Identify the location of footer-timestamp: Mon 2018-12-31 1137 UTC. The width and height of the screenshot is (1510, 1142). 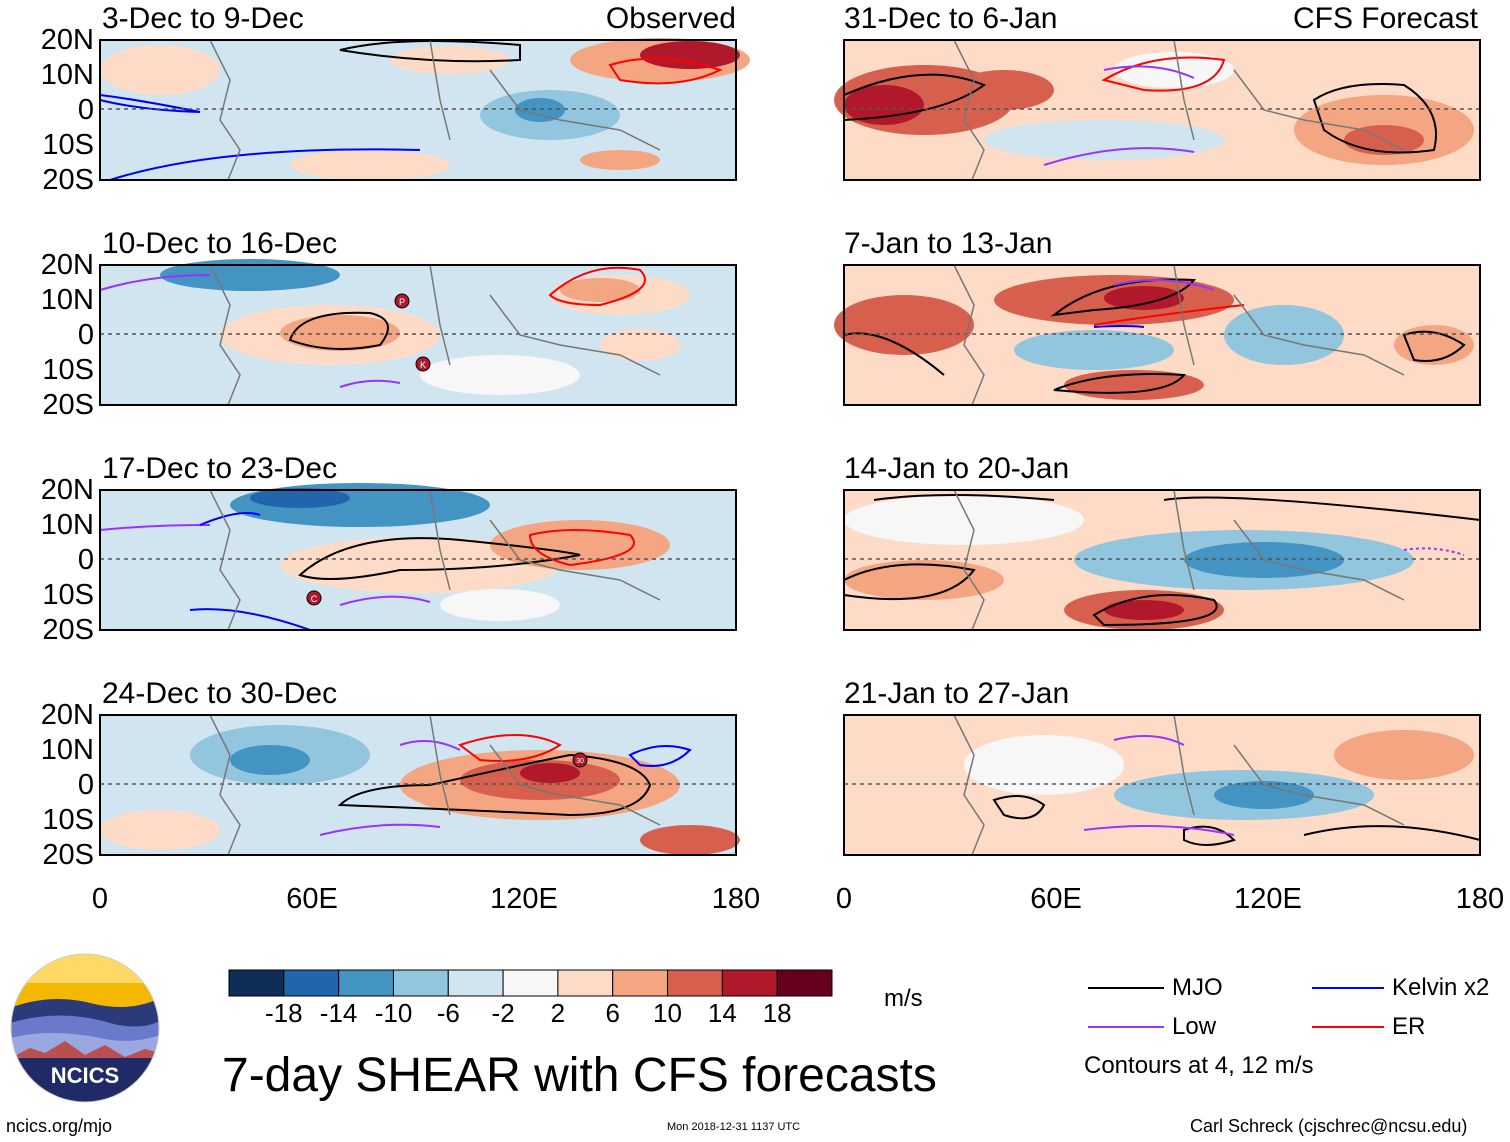
(734, 1127).